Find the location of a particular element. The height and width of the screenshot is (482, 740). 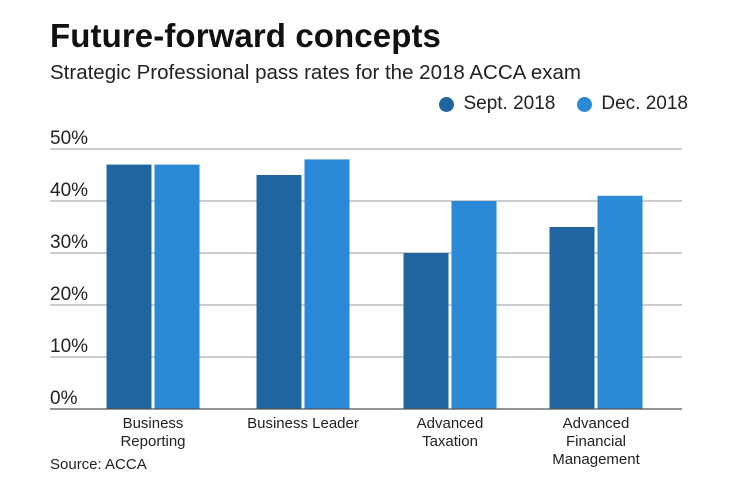

y-tick-label: 10% is located at coordinates (69, 346).